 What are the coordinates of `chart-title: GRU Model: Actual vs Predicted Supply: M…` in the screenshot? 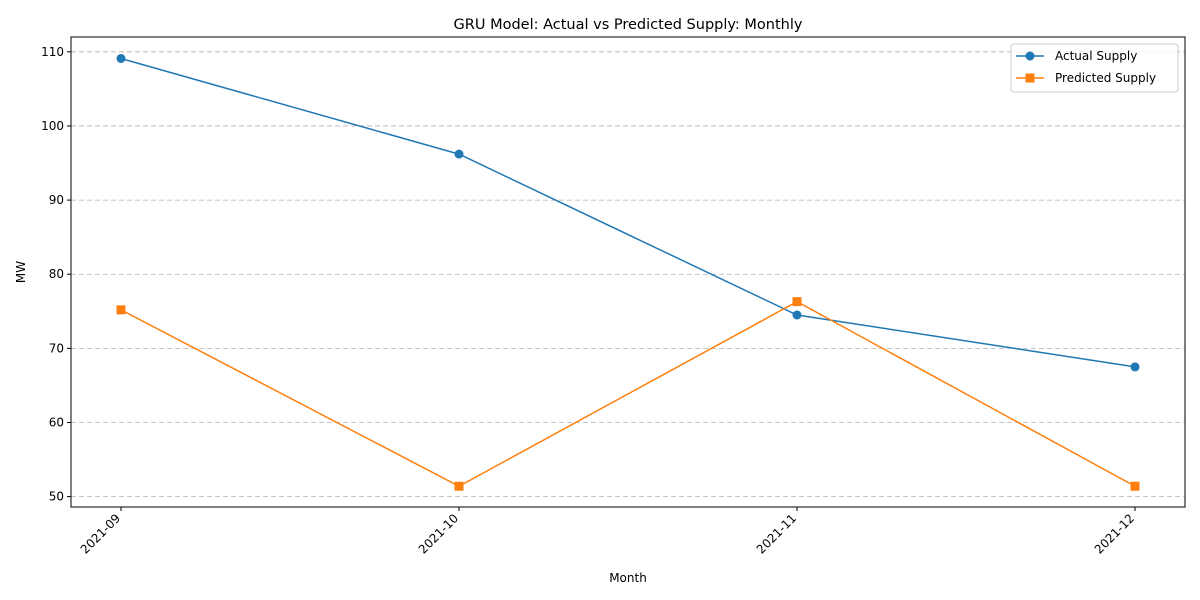 It's located at (628, 25).